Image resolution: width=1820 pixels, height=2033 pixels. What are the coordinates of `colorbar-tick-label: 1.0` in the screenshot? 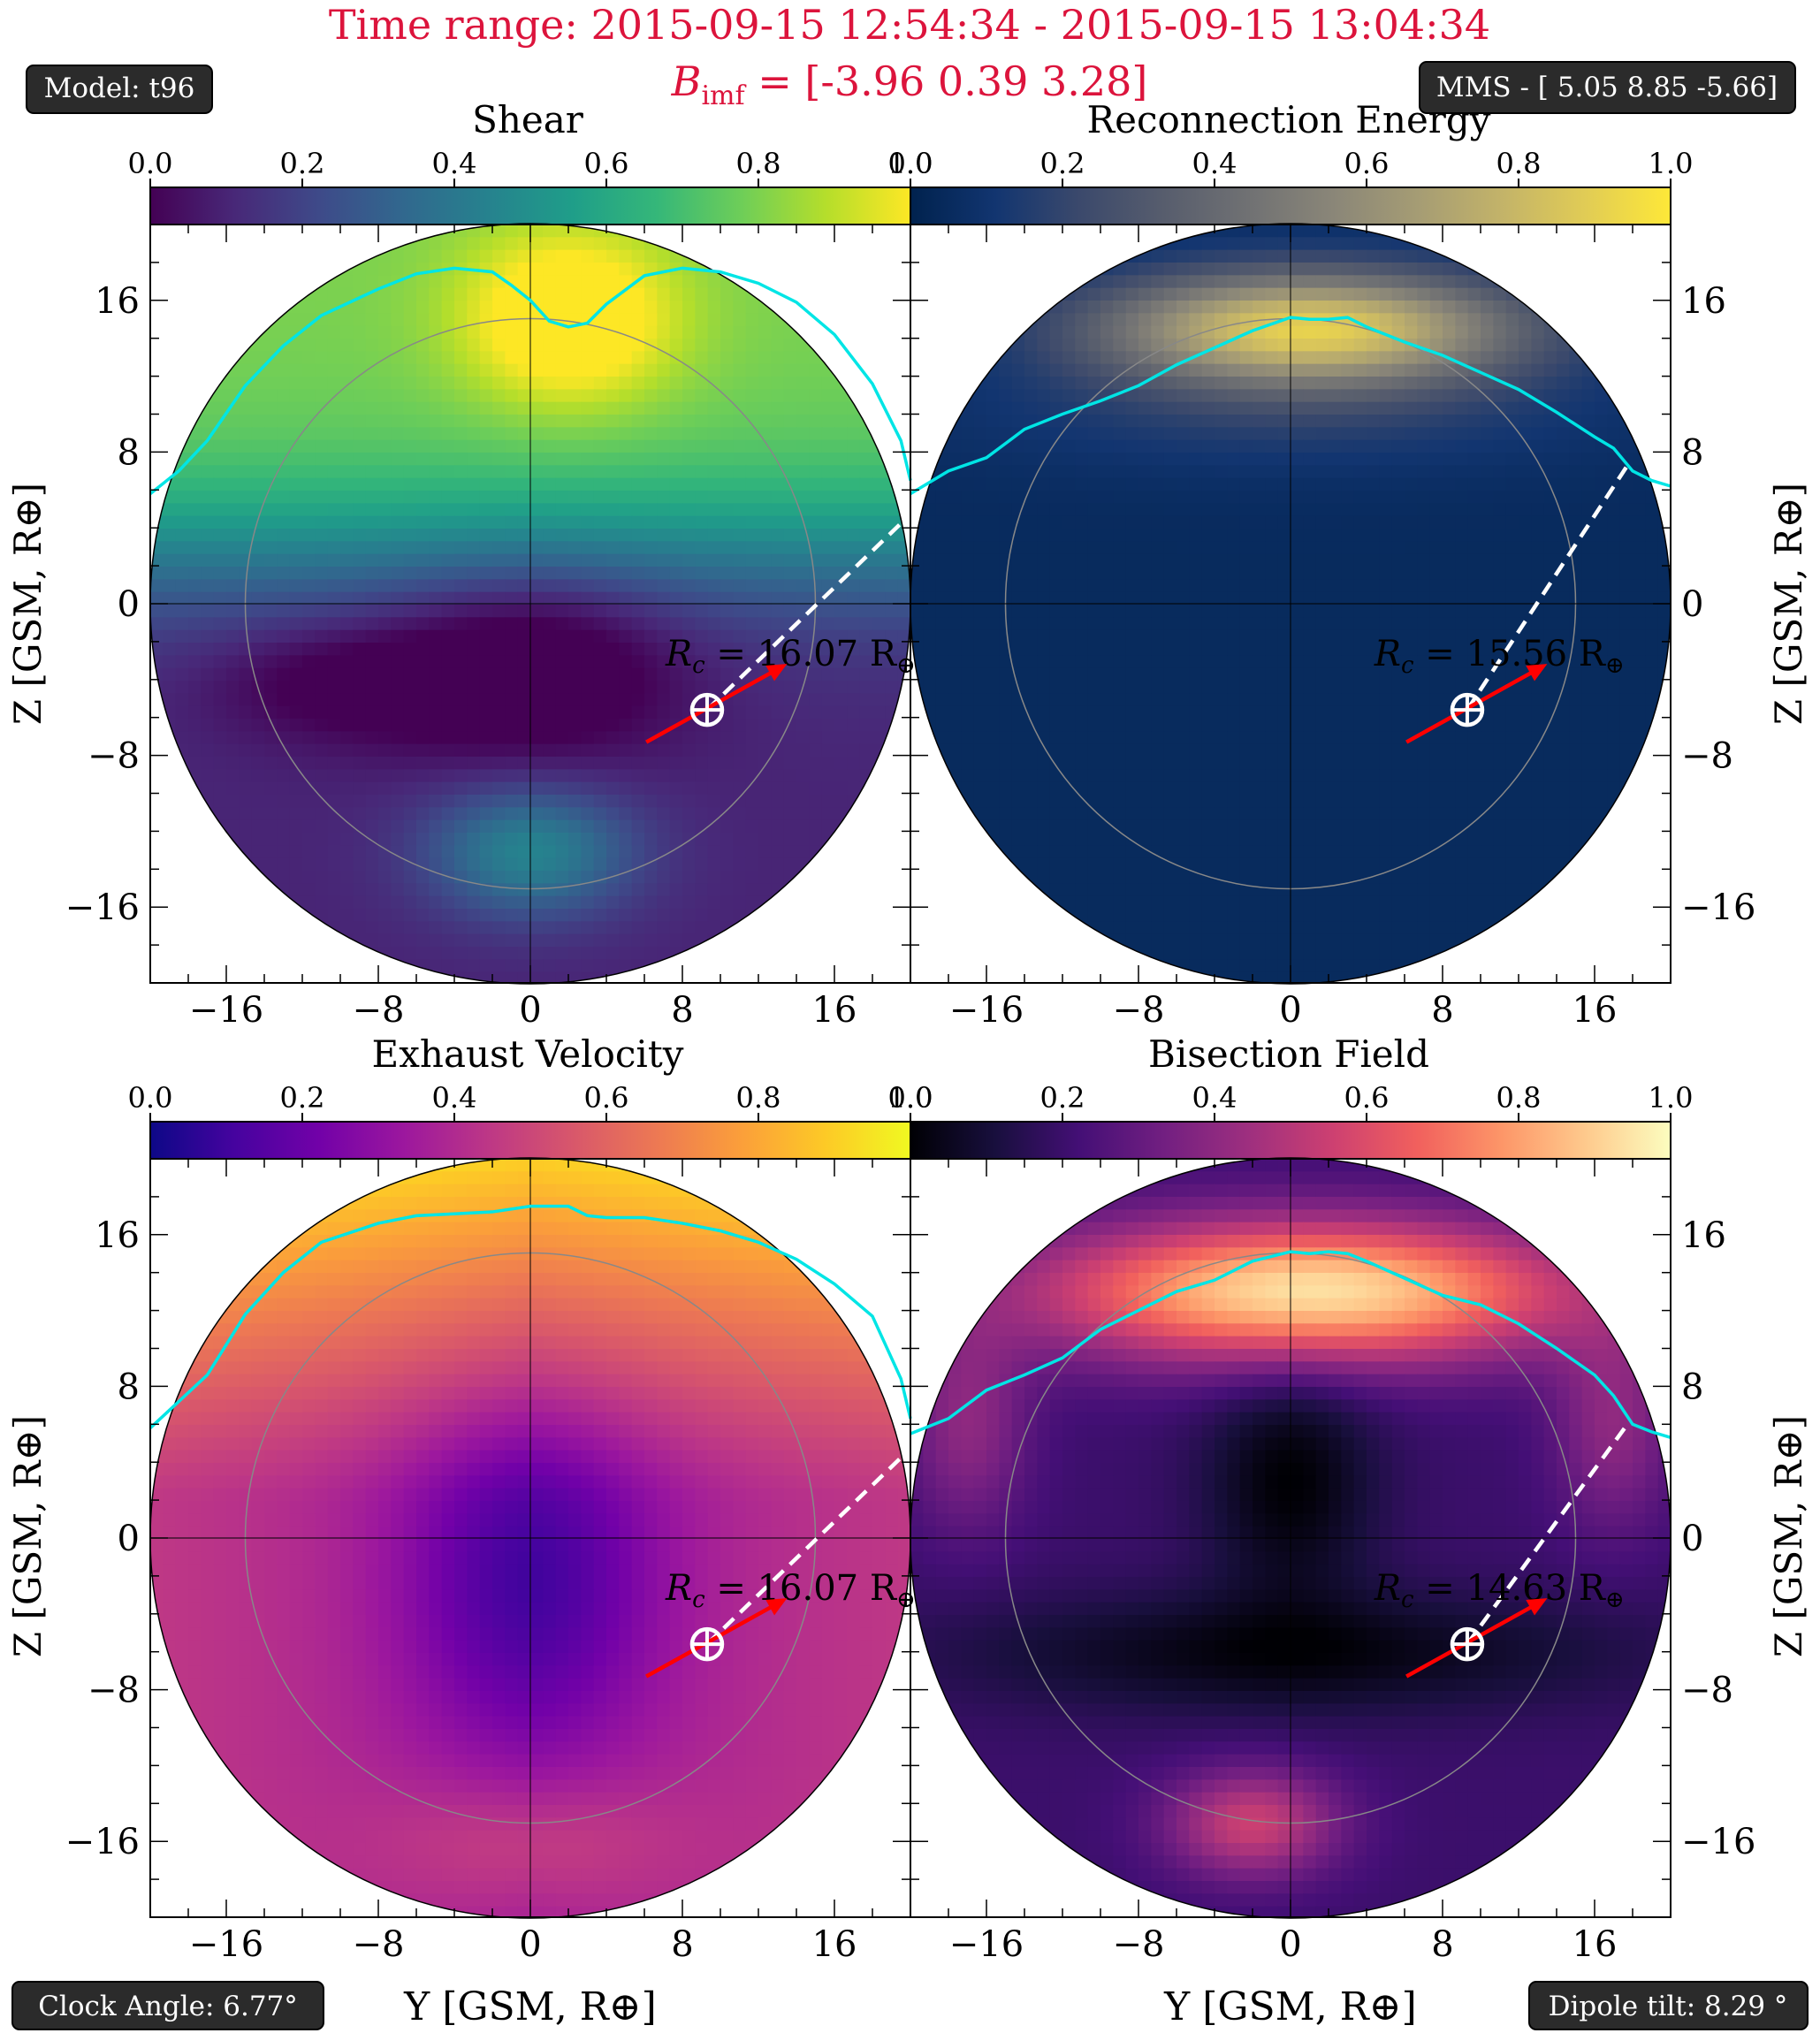 It's located at (1671, 163).